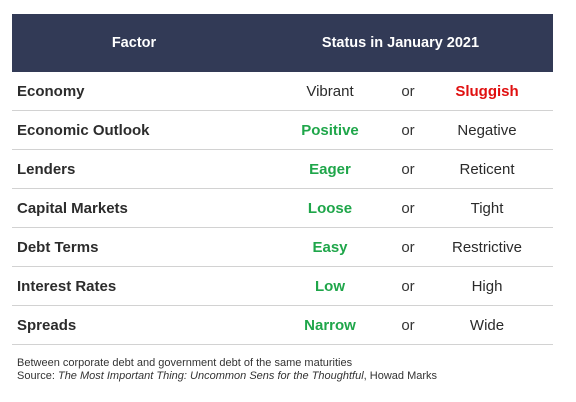  I want to click on row-option-1: Eager, so click(330, 169).